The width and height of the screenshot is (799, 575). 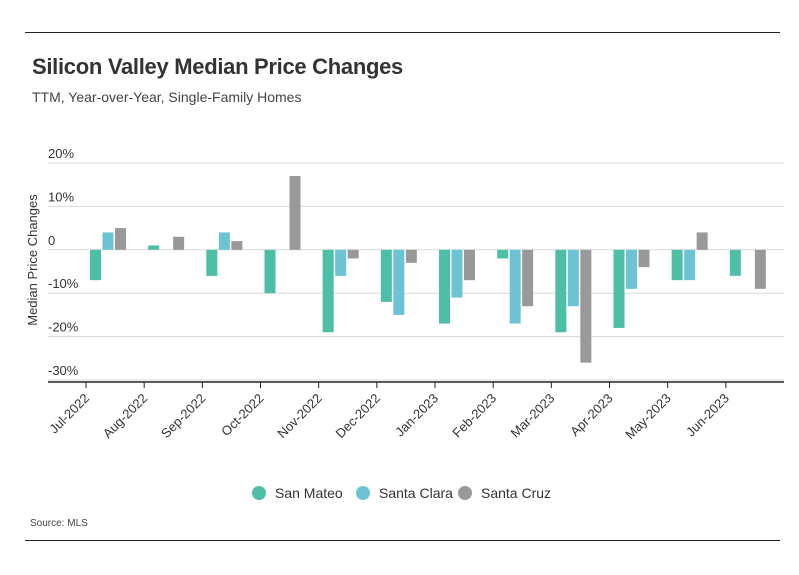 I want to click on bar-santa-clara-apr-2023, so click(x=631, y=269).